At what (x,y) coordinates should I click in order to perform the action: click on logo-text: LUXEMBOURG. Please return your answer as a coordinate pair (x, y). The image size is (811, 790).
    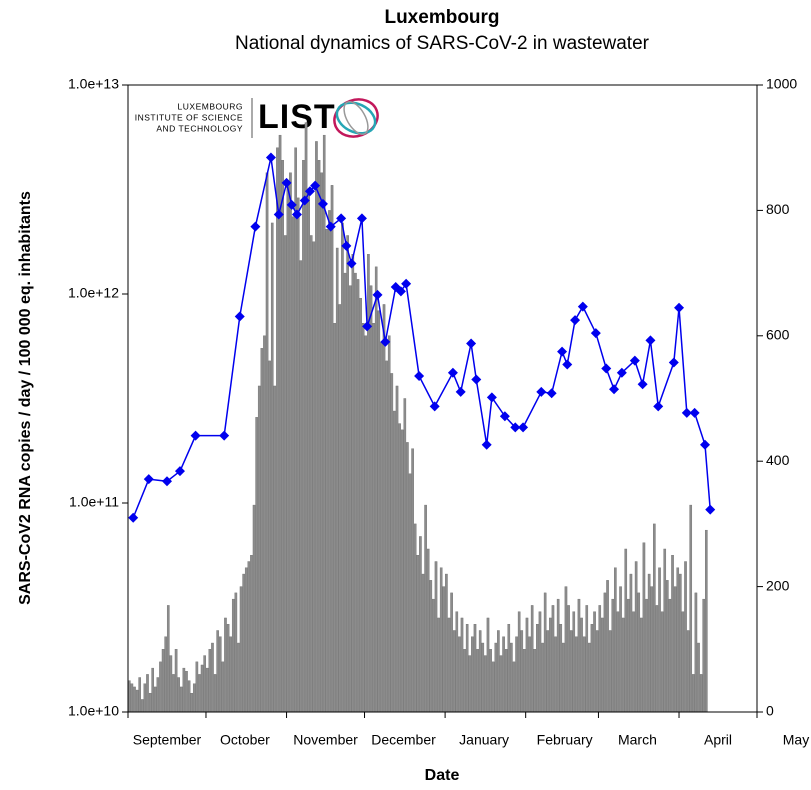
    Looking at the image, I should click on (210, 106).